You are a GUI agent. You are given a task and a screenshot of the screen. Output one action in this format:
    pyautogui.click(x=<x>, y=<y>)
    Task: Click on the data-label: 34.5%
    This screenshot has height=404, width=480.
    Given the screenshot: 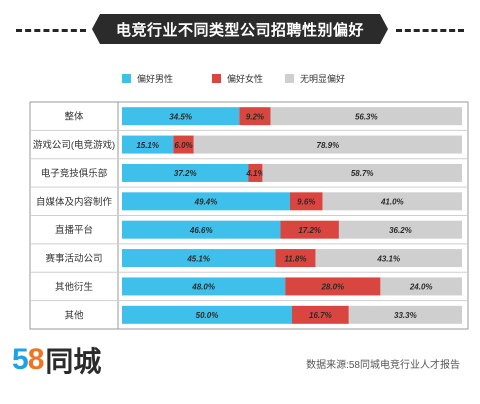 What is the action you would take?
    pyautogui.click(x=180, y=116)
    